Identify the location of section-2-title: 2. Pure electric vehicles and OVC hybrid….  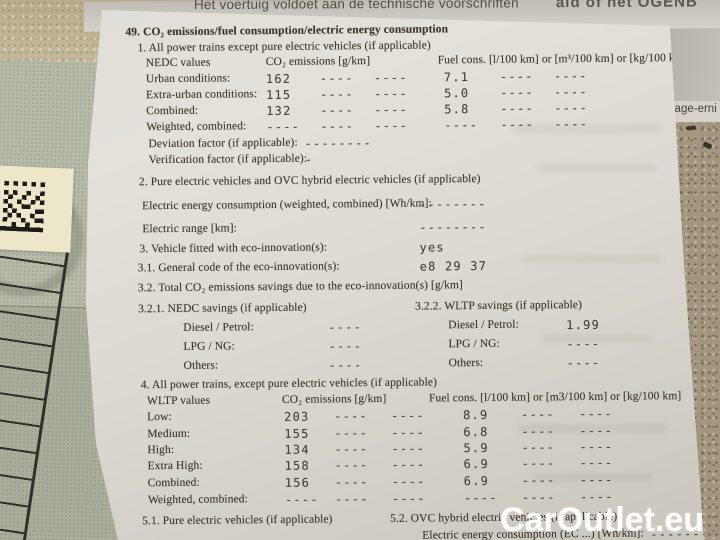
(309, 180).